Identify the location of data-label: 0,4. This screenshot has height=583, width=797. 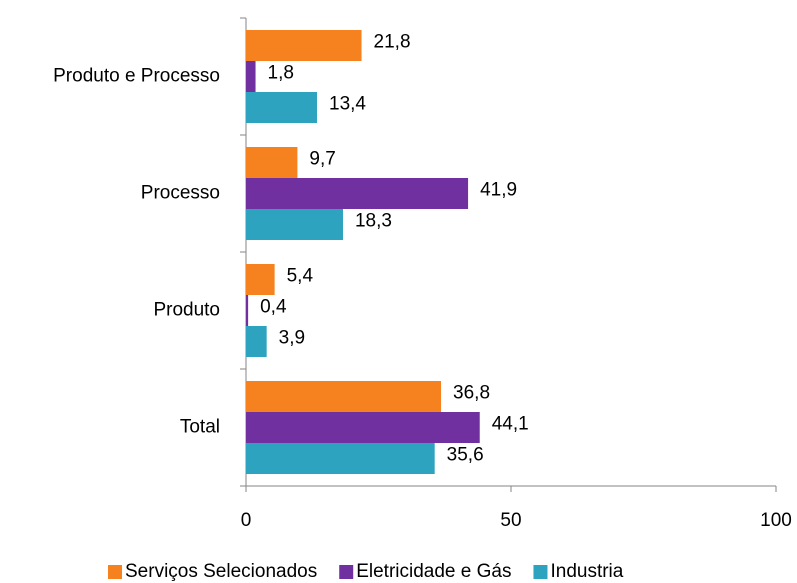
(273, 307).